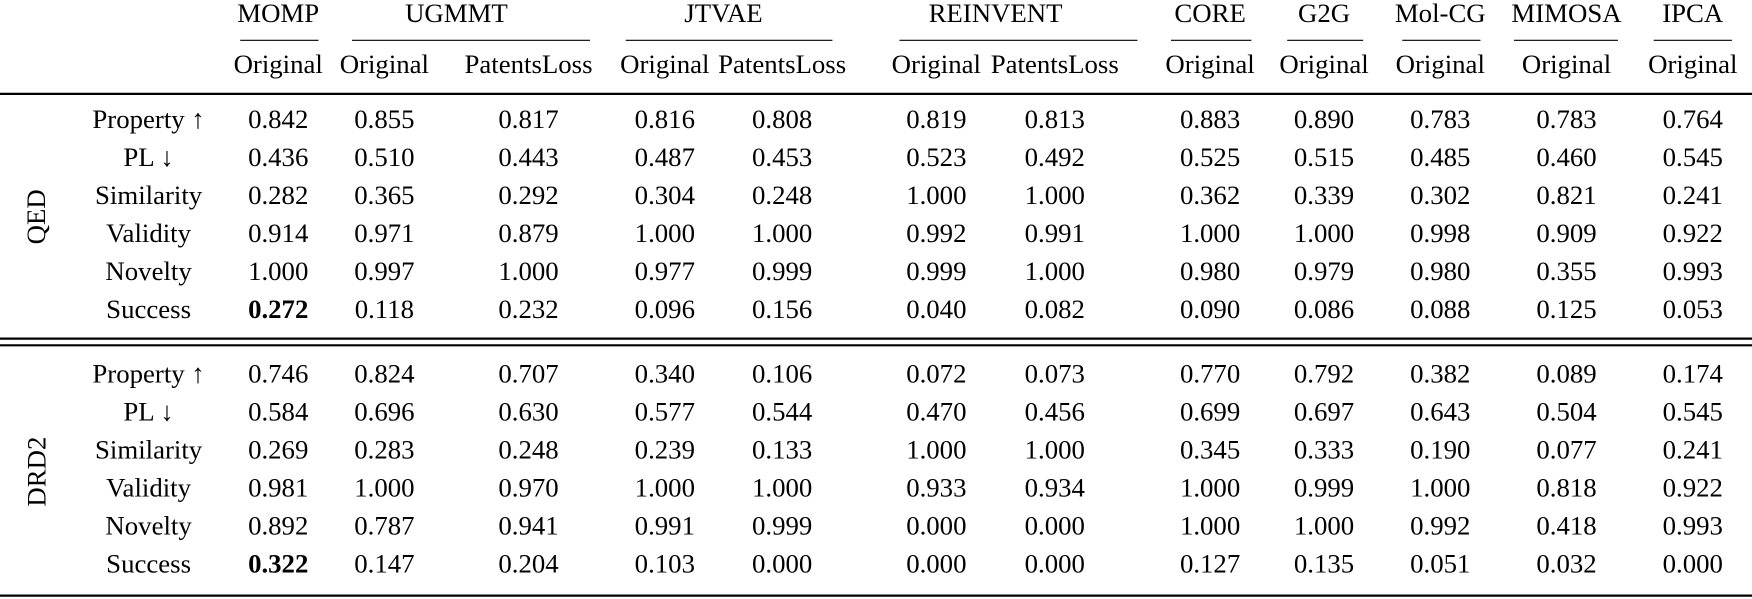 The width and height of the screenshot is (1752, 599). What do you see at coordinates (1210, 119) in the screenshot?
I see `cell-value: 0.883` at bounding box center [1210, 119].